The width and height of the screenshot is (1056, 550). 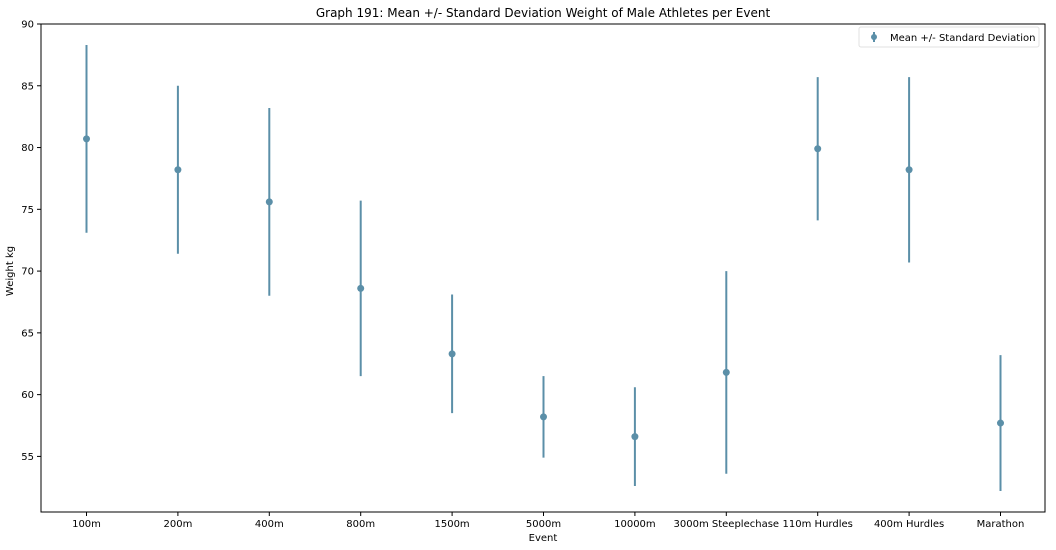 I want to click on y-tick-label: 75, so click(x=27, y=210).